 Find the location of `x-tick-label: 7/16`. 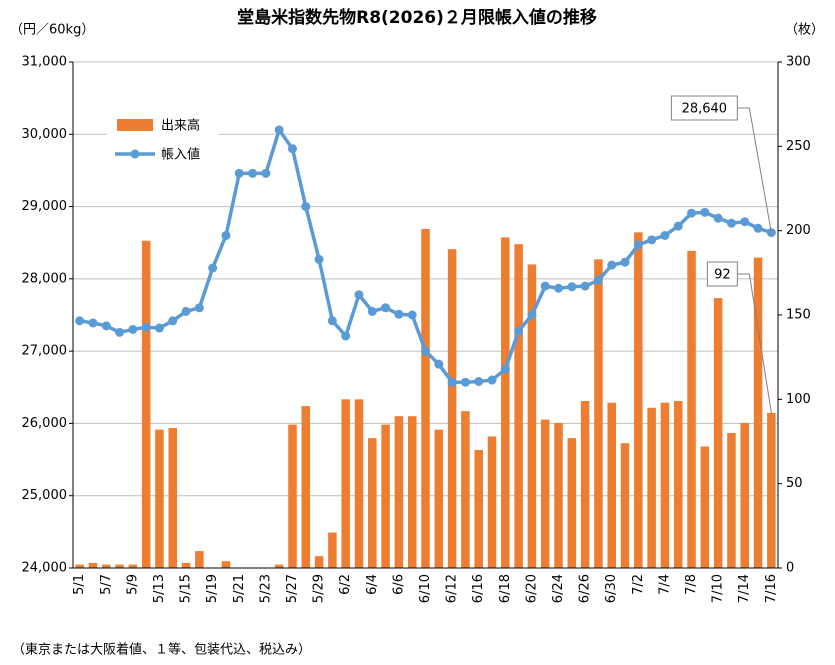

x-tick-label: 7/16 is located at coordinates (771, 588).